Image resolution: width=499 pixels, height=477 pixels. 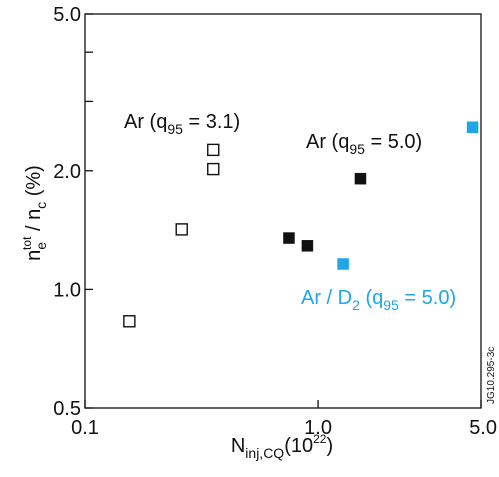 What do you see at coordinates (67, 290) in the screenshot?
I see `y-tick-label: 1.0` at bounding box center [67, 290].